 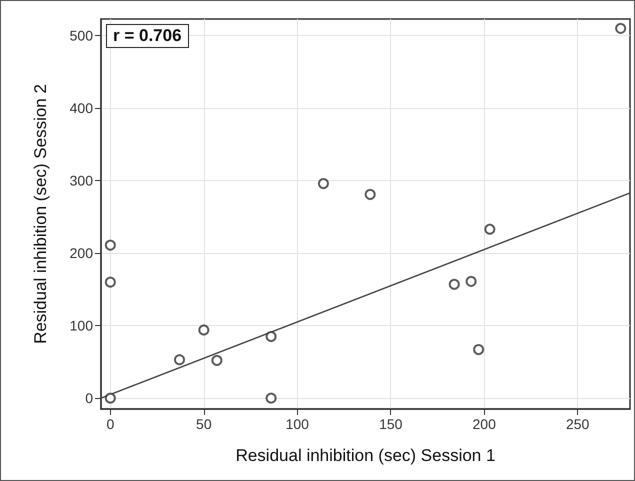 What do you see at coordinates (147, 36) in the screenshot?
I see `annotation: r = 0.706` at bounding box center [147, 36].